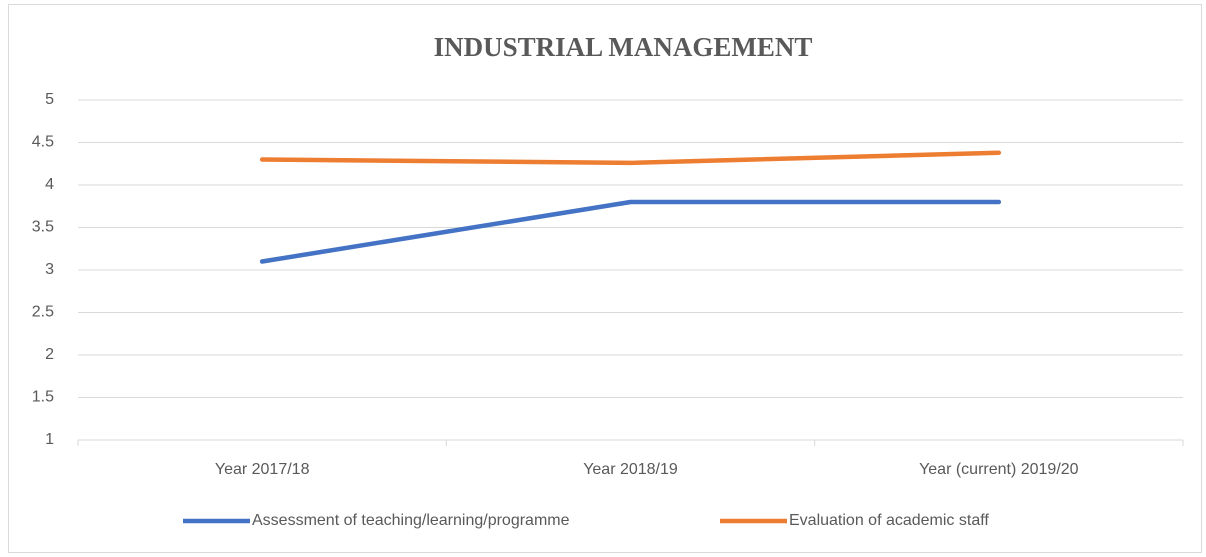  What do you see at coordinates (49, 99) in the screenshot?
I see `y-tick-label: 5` at bounding box center [49, 99].